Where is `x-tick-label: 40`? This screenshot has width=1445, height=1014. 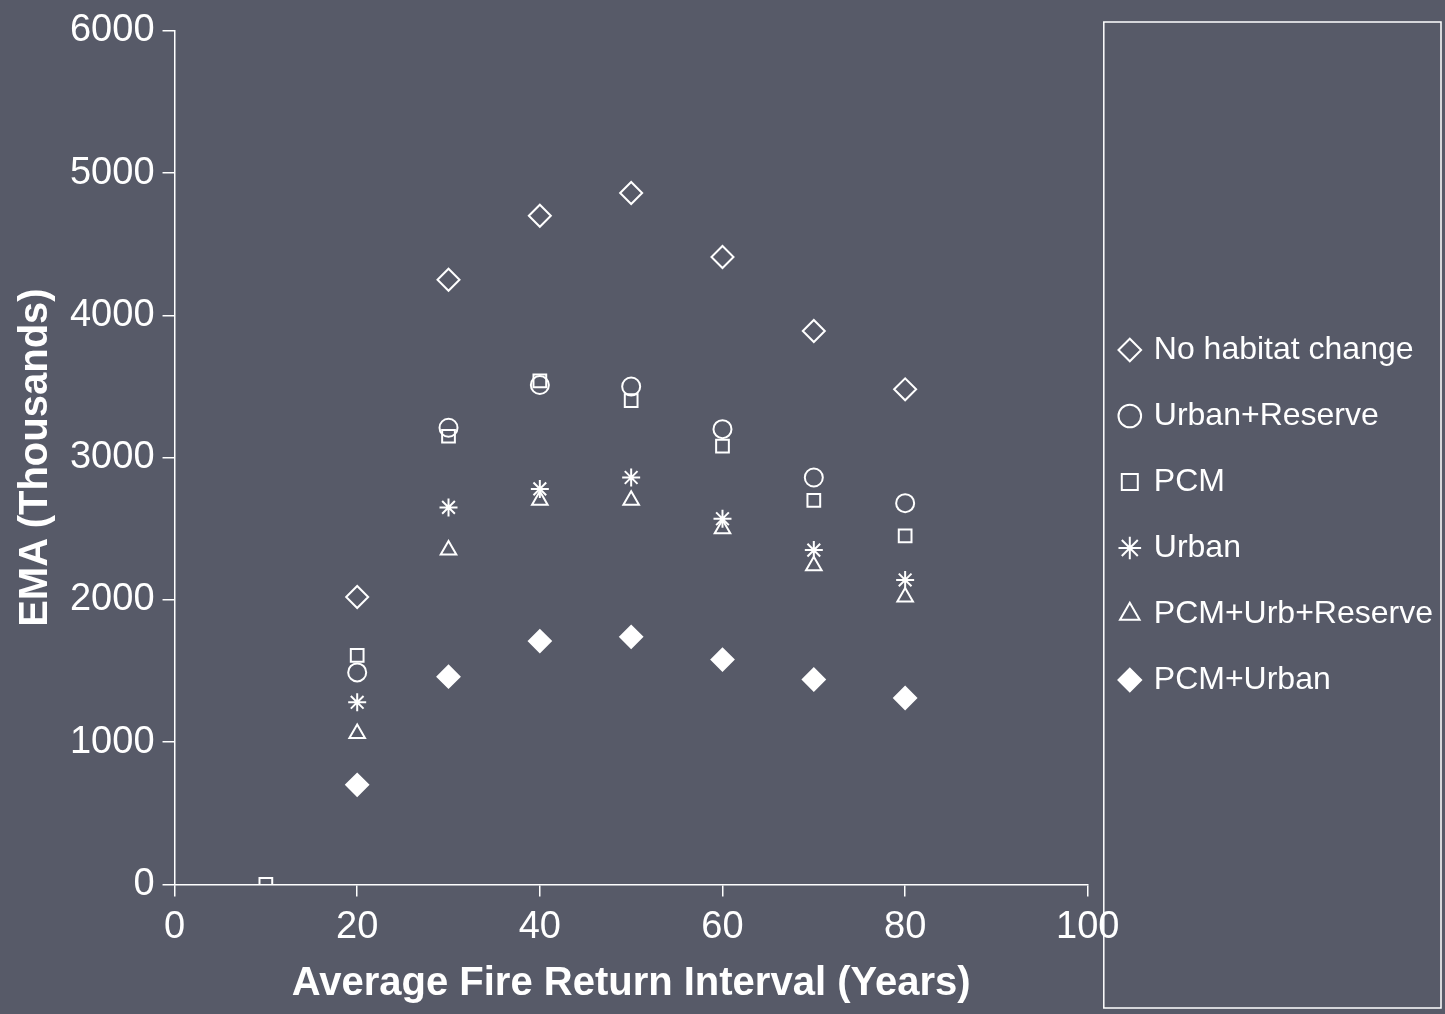
x-tick-label: 40 is located at coordinates (539, 924).